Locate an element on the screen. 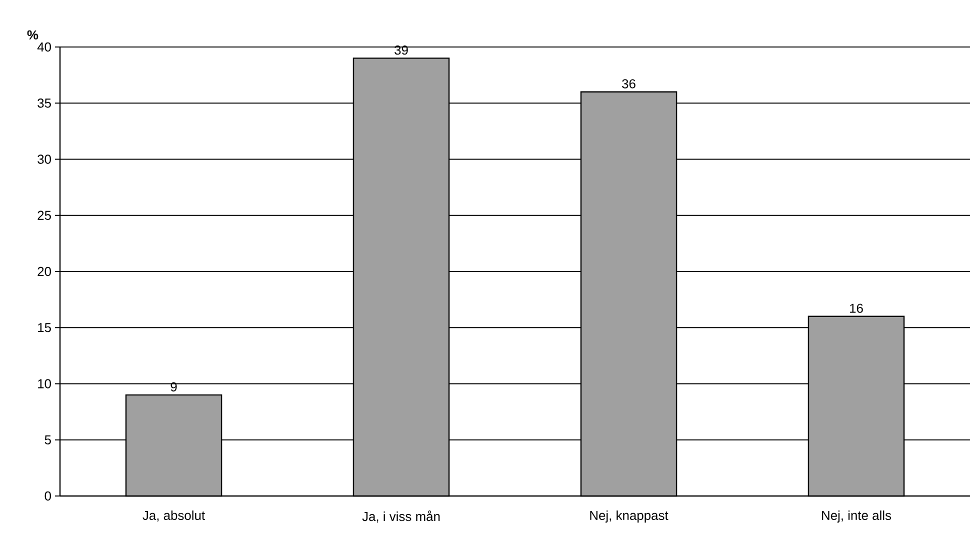  y-tick-label: 5 is located at coordinates (47, 439).